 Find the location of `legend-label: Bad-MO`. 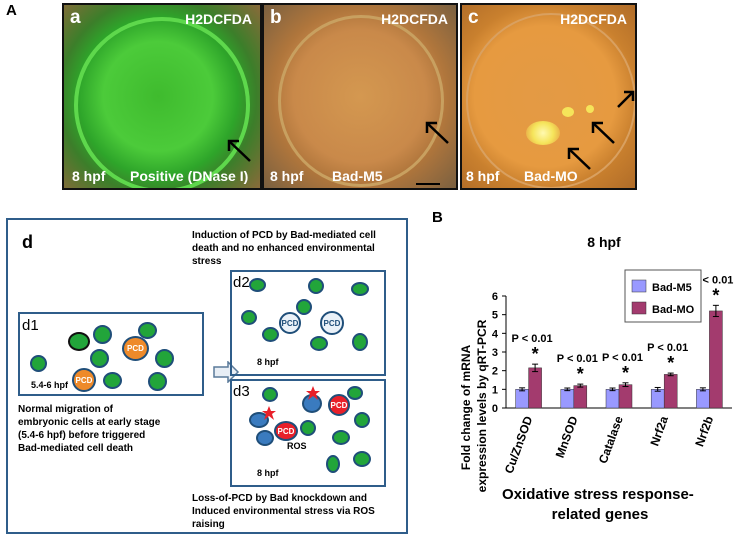

legend-label: Bad-MO is located at coordinates (673, 310).